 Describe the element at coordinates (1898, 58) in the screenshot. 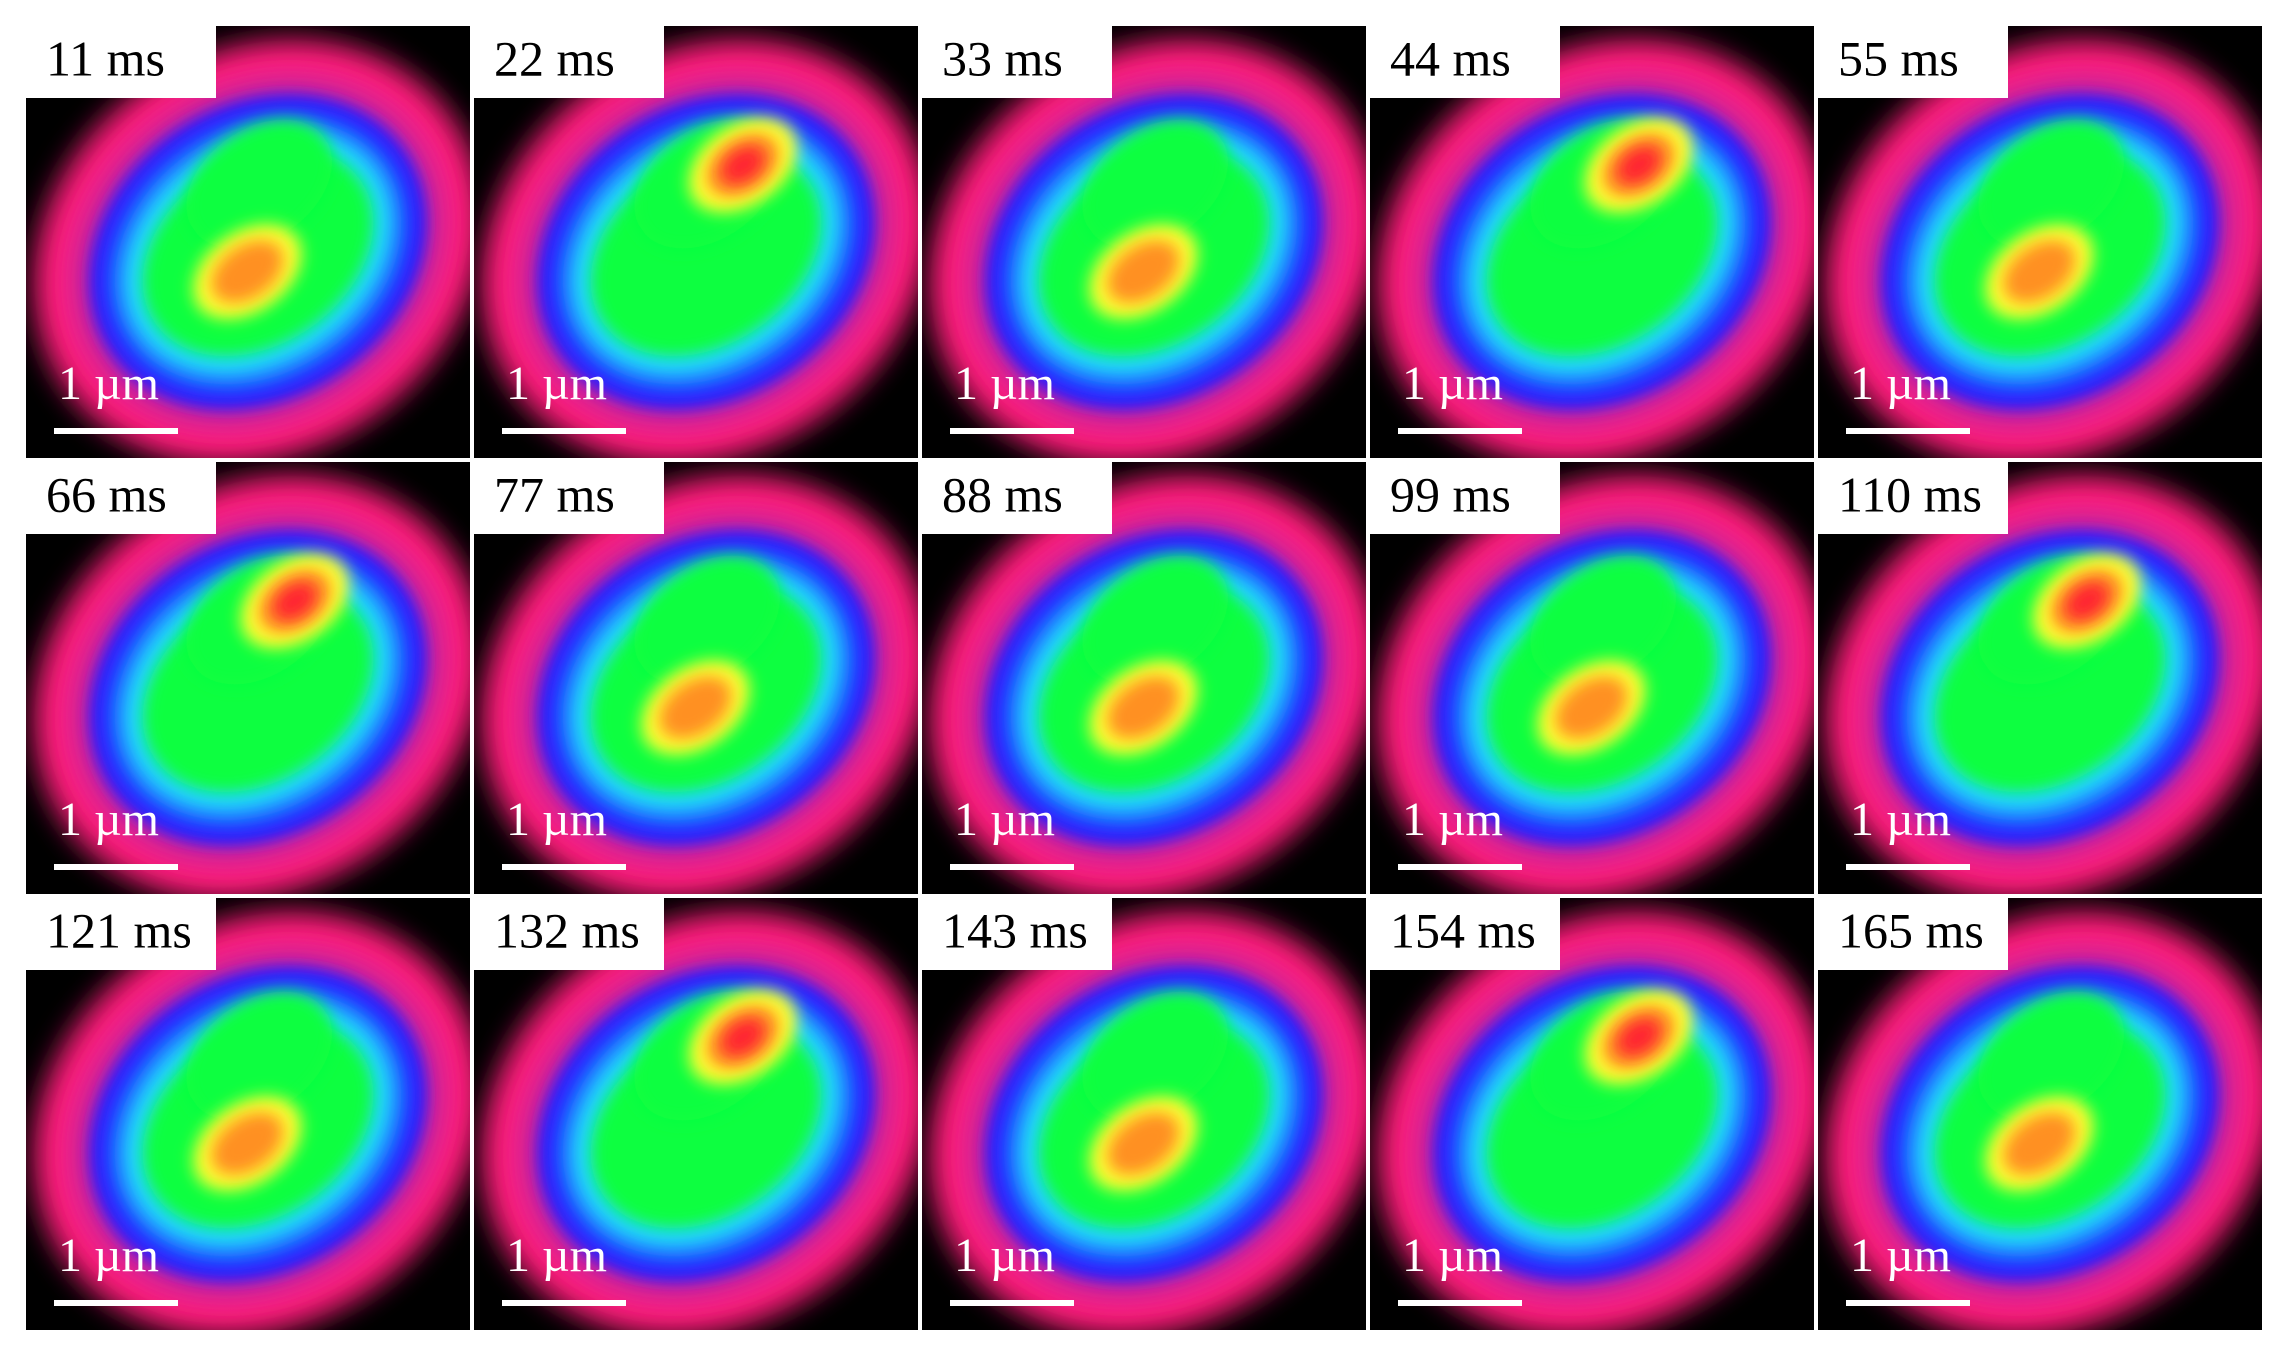

I see `time-label: 55 ms` at that location.